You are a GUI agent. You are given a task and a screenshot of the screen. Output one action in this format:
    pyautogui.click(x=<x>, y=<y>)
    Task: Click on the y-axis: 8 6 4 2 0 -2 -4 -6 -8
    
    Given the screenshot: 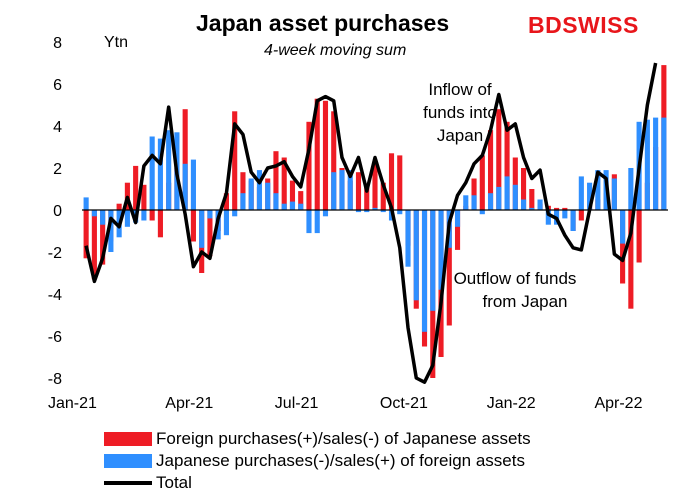 What is the action you would take?
    pyautogui.click(x=55, y=211)
    